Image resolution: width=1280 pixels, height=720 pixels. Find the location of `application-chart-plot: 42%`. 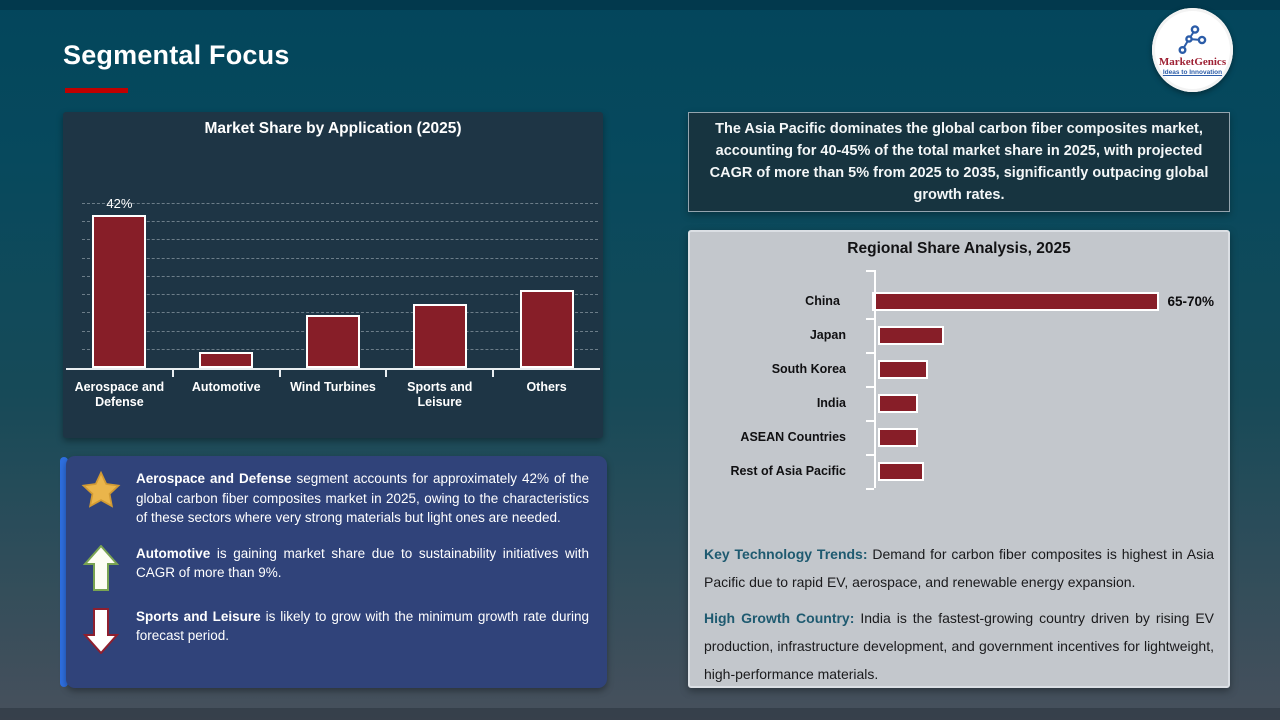

application-chart-plot: 42% is located at coordinates (333, 264).